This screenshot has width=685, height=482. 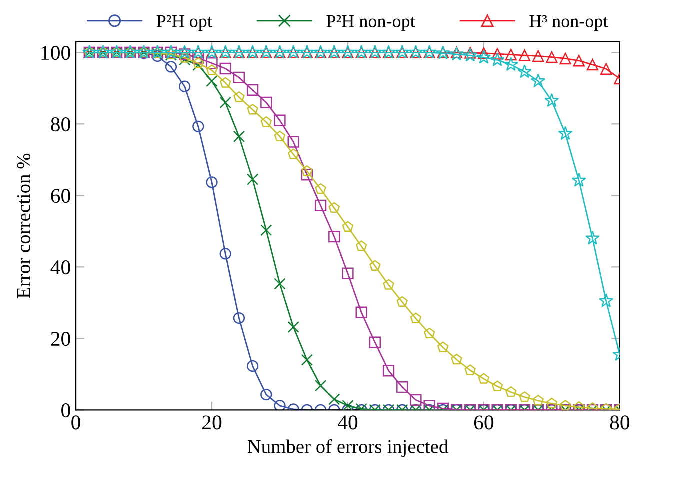 I want to click on y-tick-label: 40, so click(x=60, y=267).